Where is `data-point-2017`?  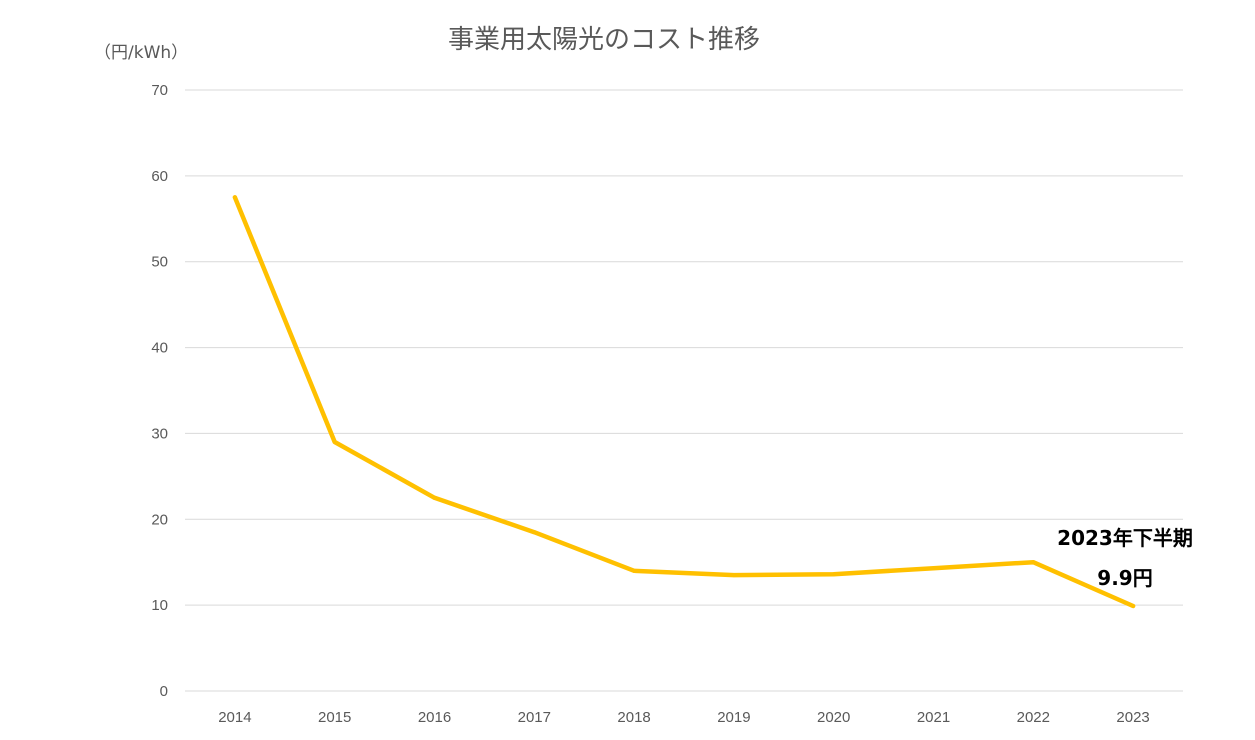 data-point-2017 is located at coordinates (534, 532).